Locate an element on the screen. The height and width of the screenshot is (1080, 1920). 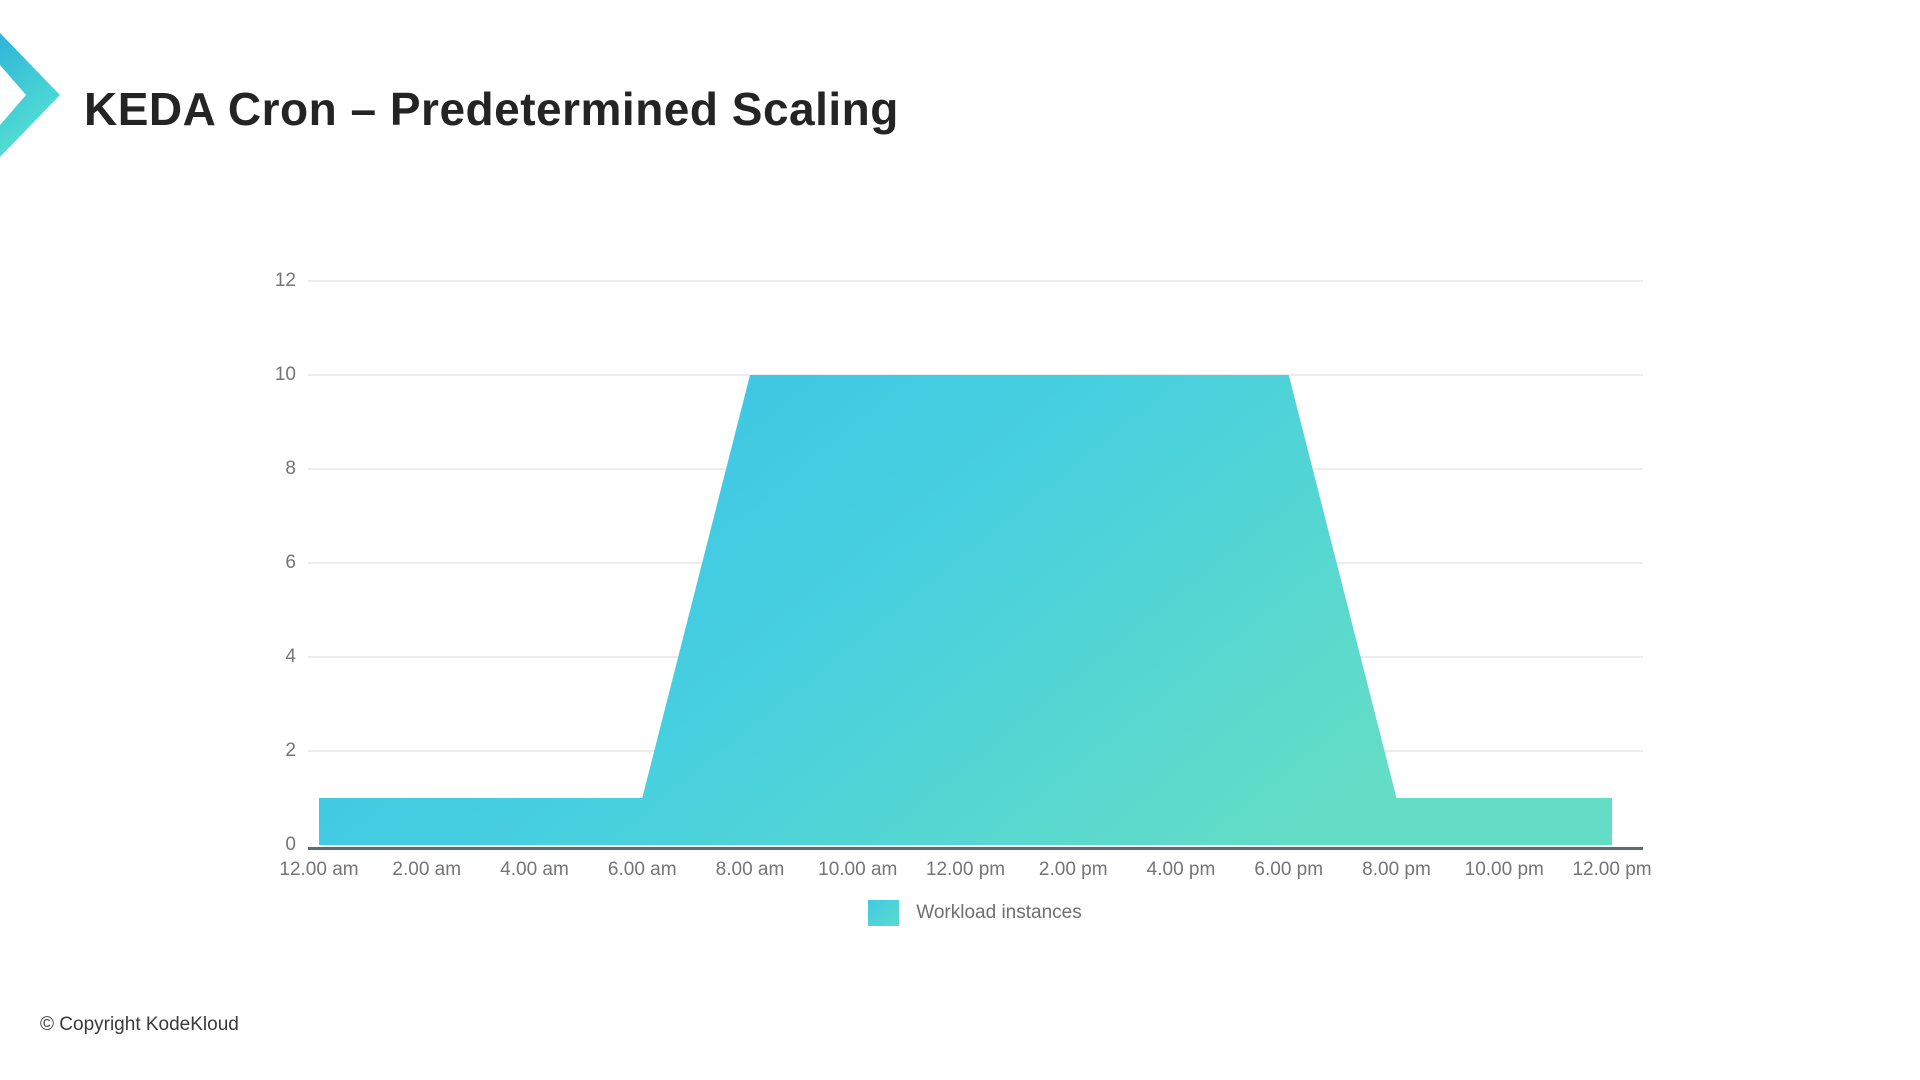
x-axis-tick-label: 8.00 am is located at coordinates (750, 869).